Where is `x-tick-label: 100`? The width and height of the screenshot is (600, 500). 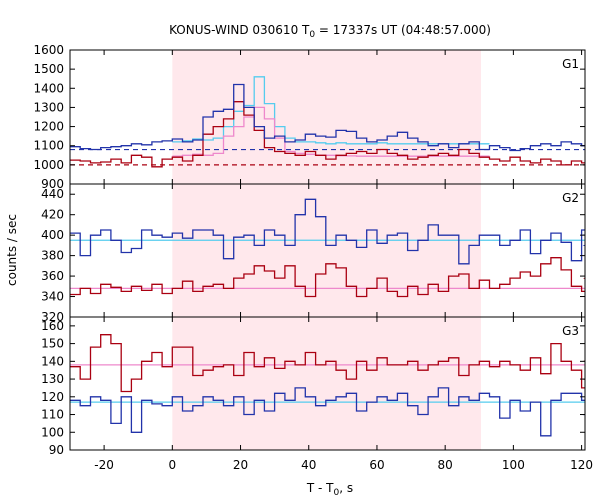
x-tick-label: 100 is located at coordinates (513, 465).